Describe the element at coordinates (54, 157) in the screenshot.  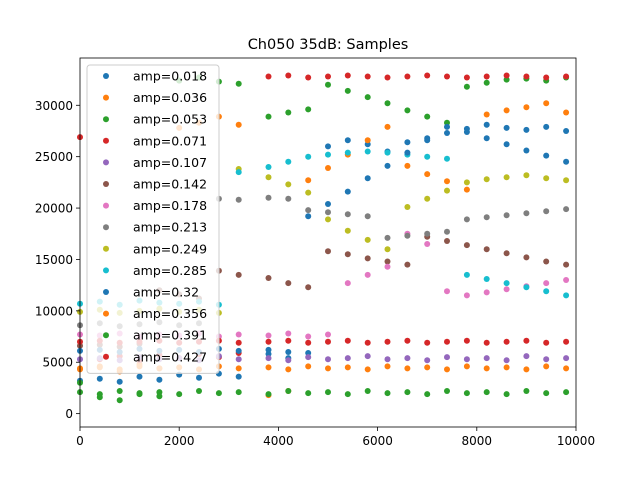
I see `y-tick-label-5: 25000` at that location.